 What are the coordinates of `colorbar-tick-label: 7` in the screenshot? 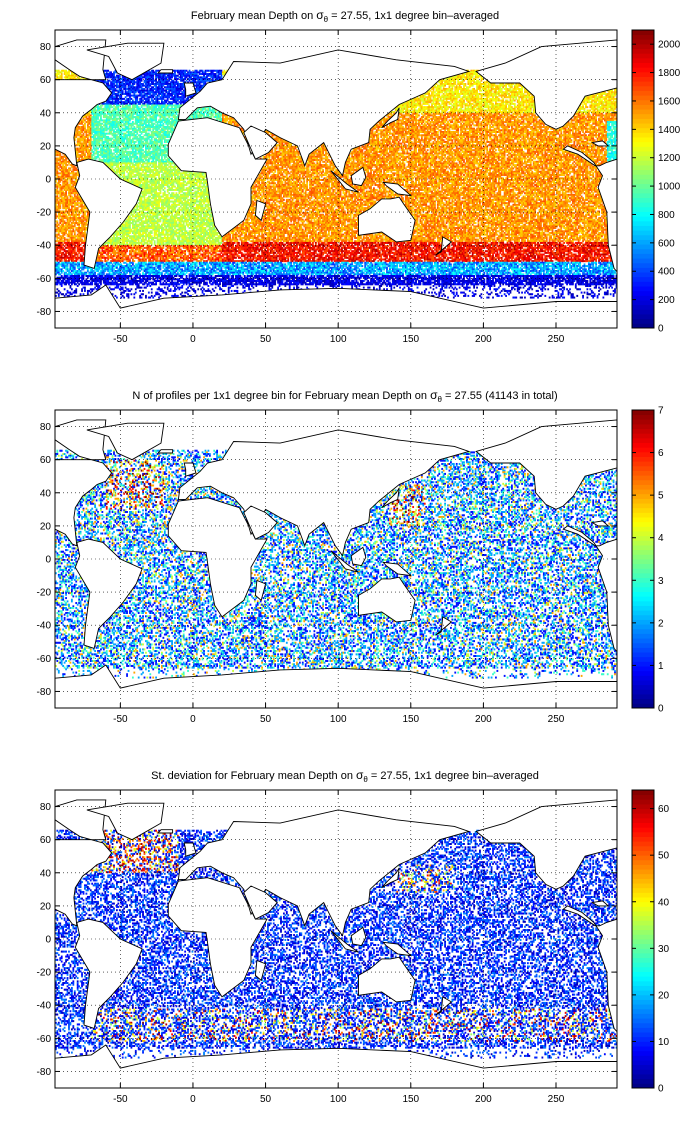 It's located at (661, 411).